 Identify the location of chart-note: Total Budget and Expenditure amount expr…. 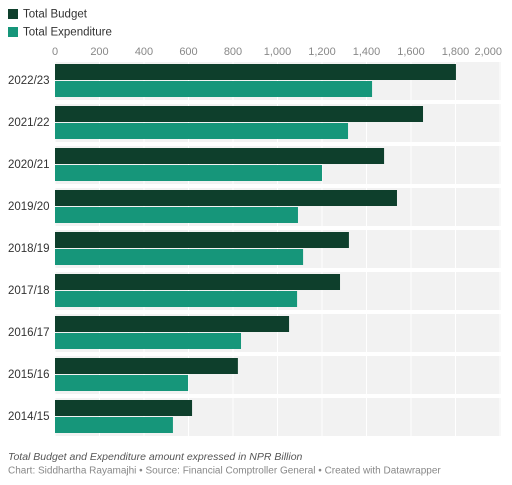
(155, 457).